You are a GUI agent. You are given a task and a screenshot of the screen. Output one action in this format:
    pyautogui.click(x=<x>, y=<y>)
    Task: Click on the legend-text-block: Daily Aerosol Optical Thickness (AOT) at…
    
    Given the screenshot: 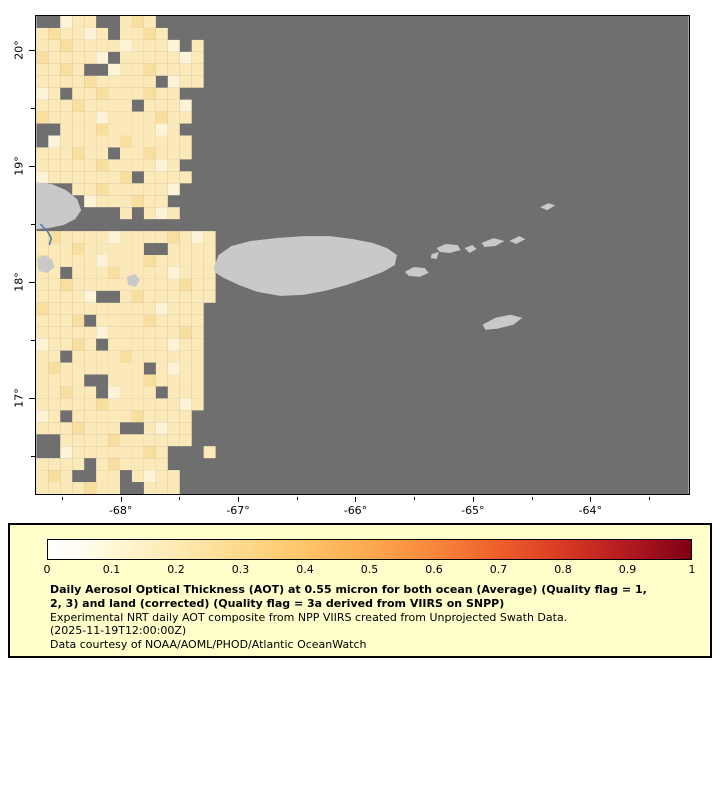 What is the action you would take?
    pyautogui.click(x=348, y=617)
    